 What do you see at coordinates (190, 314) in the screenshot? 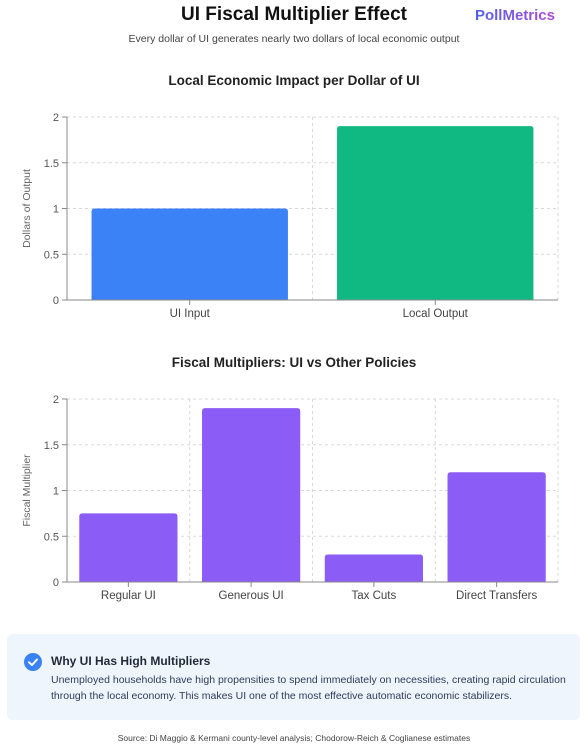
I see `chart-0-xtick-label: UI Input` at bounding box center [190, 314].